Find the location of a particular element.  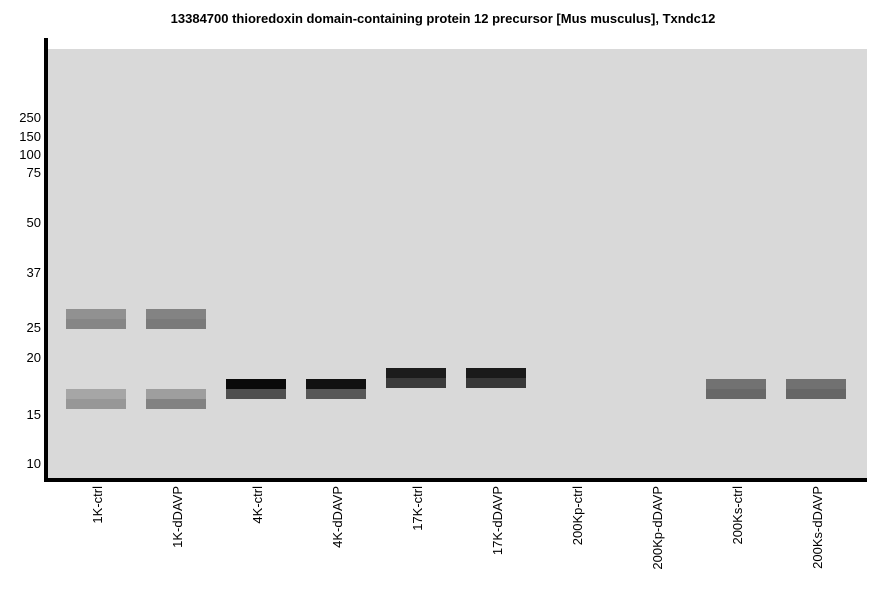

lane-label: 4K-ctrl is located at coordinates (257, 539).